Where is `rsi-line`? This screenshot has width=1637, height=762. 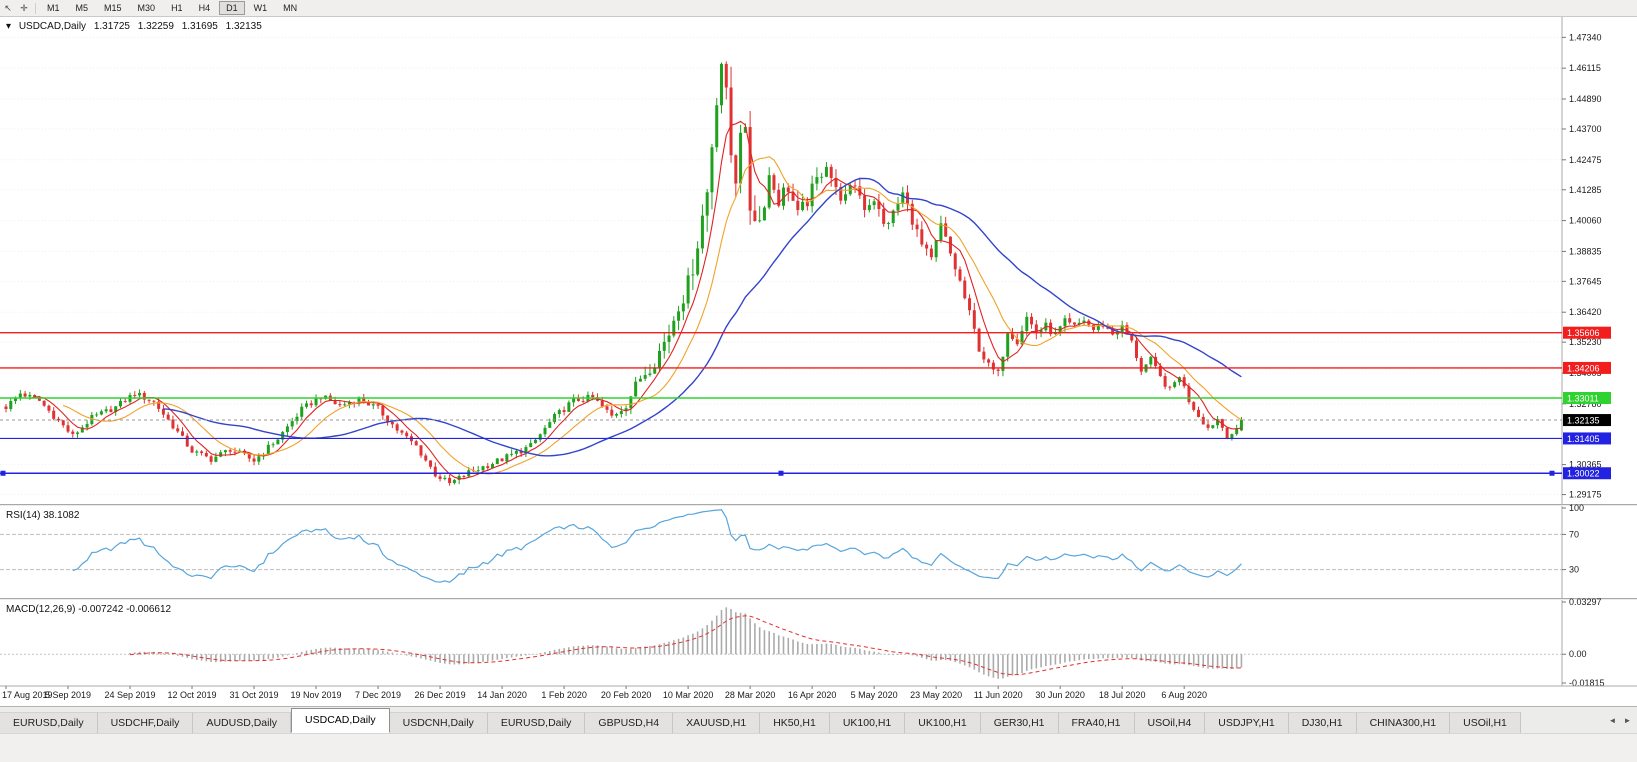
rsi-line is located at coordinates (657, 546).